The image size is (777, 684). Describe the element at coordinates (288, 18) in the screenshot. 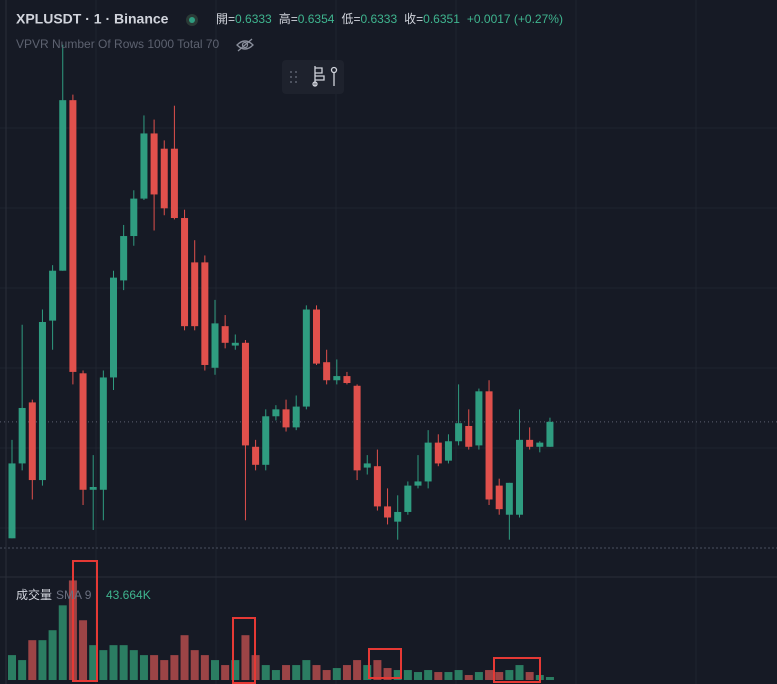

I see `ohlc-label: 高=` at that location.